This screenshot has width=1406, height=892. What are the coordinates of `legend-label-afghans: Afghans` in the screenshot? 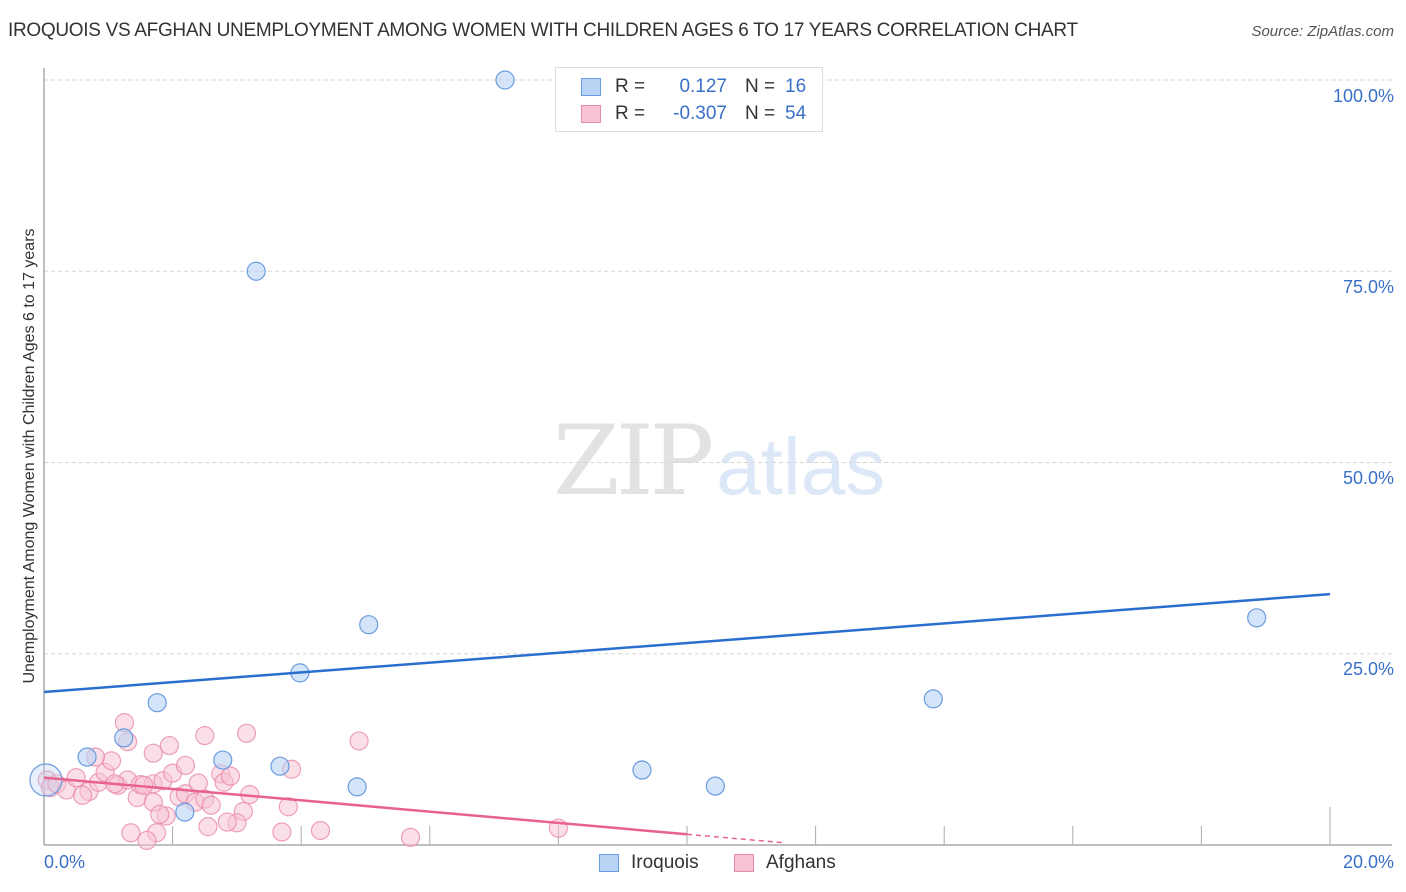 It's located at (801, 862).